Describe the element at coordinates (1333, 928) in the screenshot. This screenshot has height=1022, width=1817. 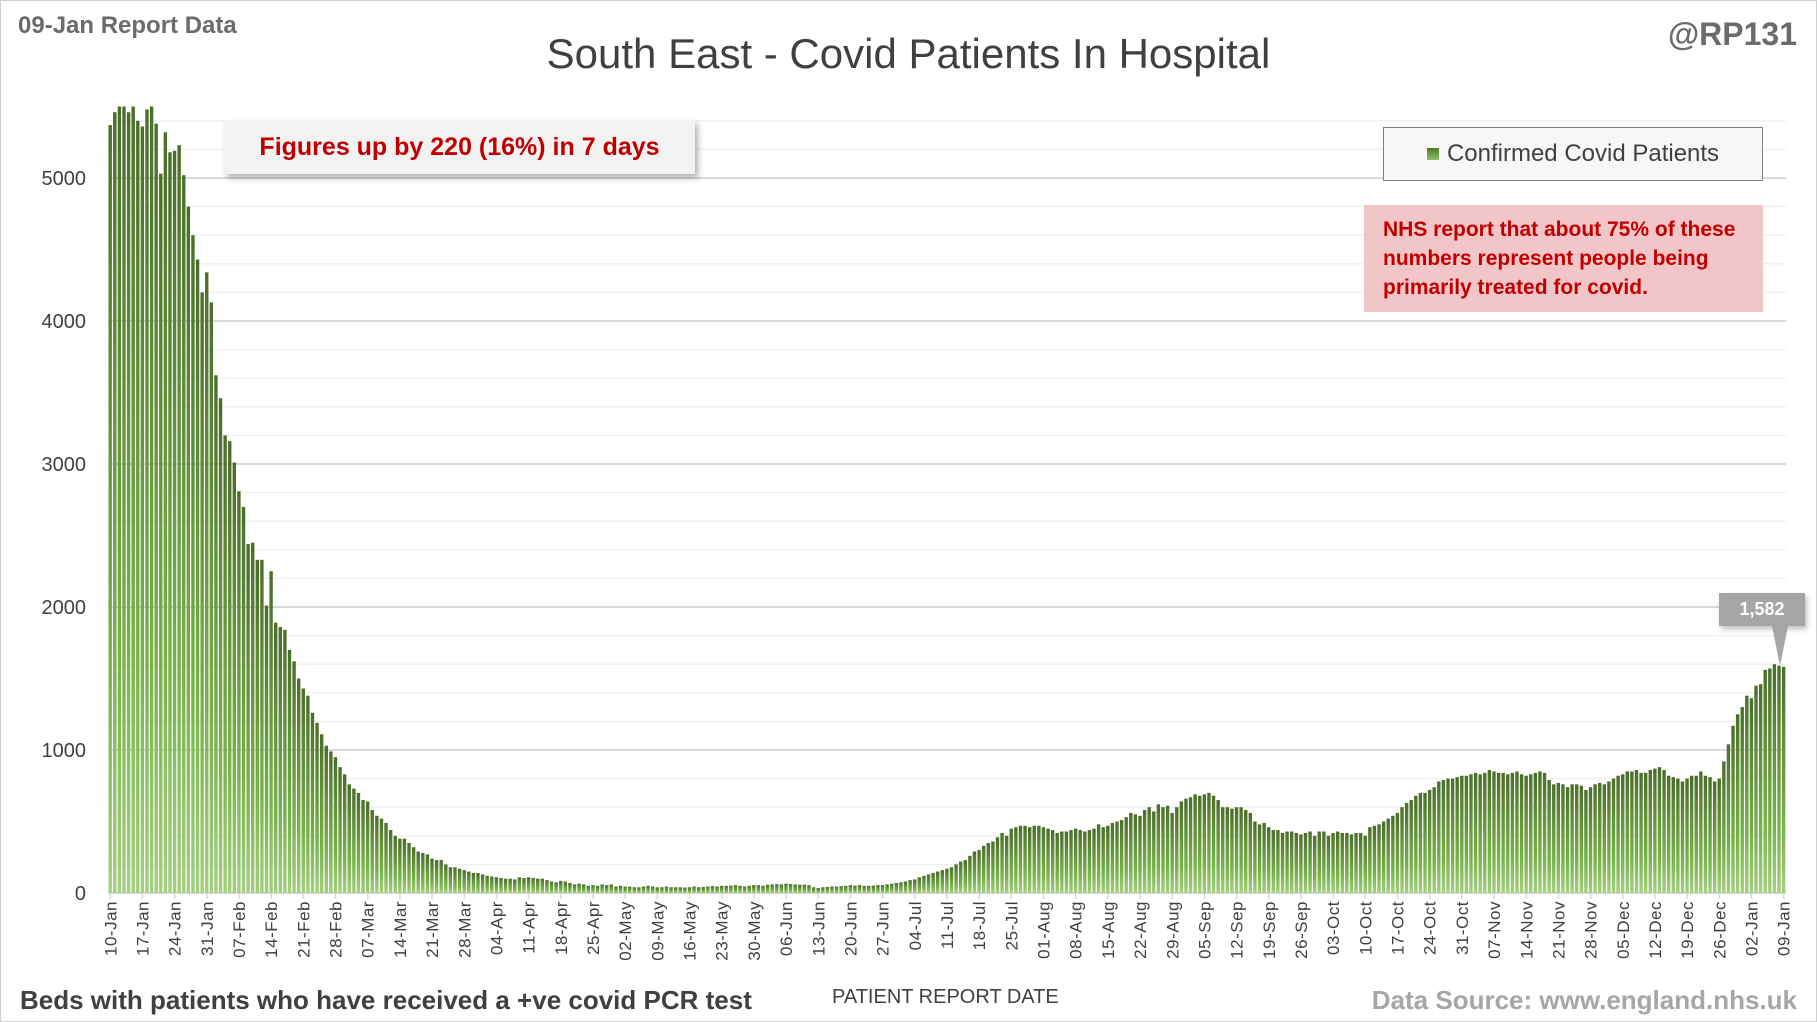
I see `x-tick-label: 03-Oct` at that location.